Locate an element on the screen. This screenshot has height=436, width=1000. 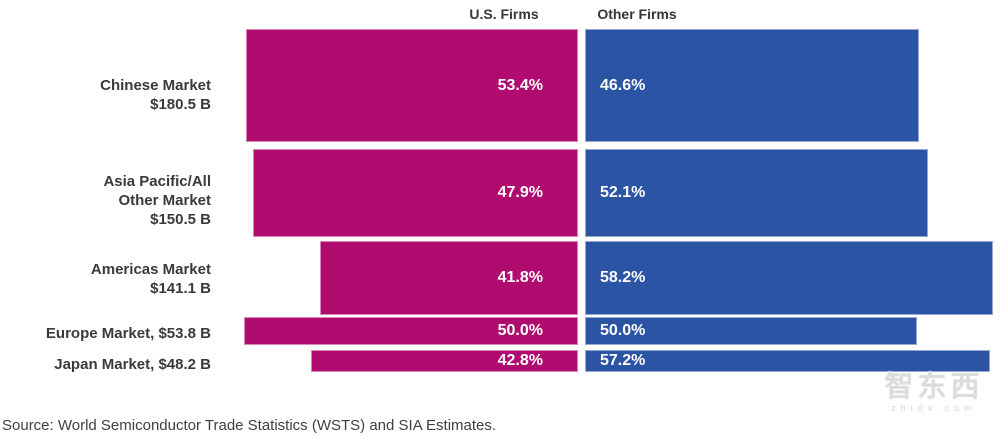
other-bar: 52.1% is located at coordinates (756, 193).